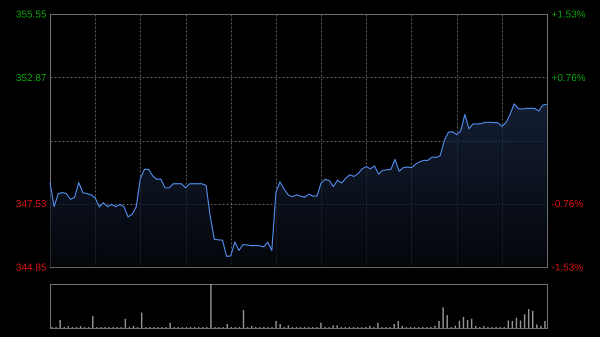 The width and height of the screenshot is (600, 337). What do you see at coordinates (569, 15) in the screenshot?
I see `y2-tick-label: +1.53%` at bounding box center [569, 15].